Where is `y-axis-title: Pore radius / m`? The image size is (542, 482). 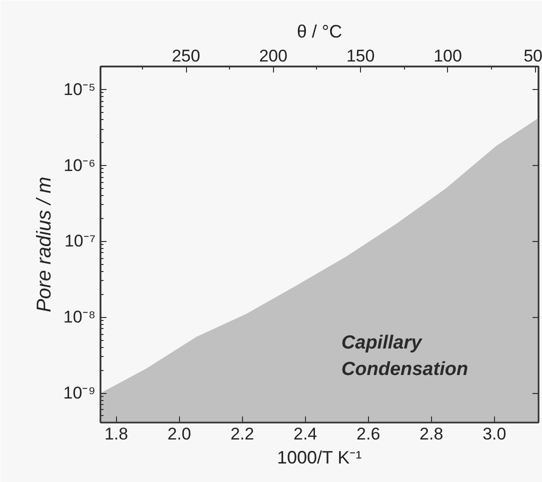 y-axis-title: Pore radius / m is located at coordinates (44, 244).